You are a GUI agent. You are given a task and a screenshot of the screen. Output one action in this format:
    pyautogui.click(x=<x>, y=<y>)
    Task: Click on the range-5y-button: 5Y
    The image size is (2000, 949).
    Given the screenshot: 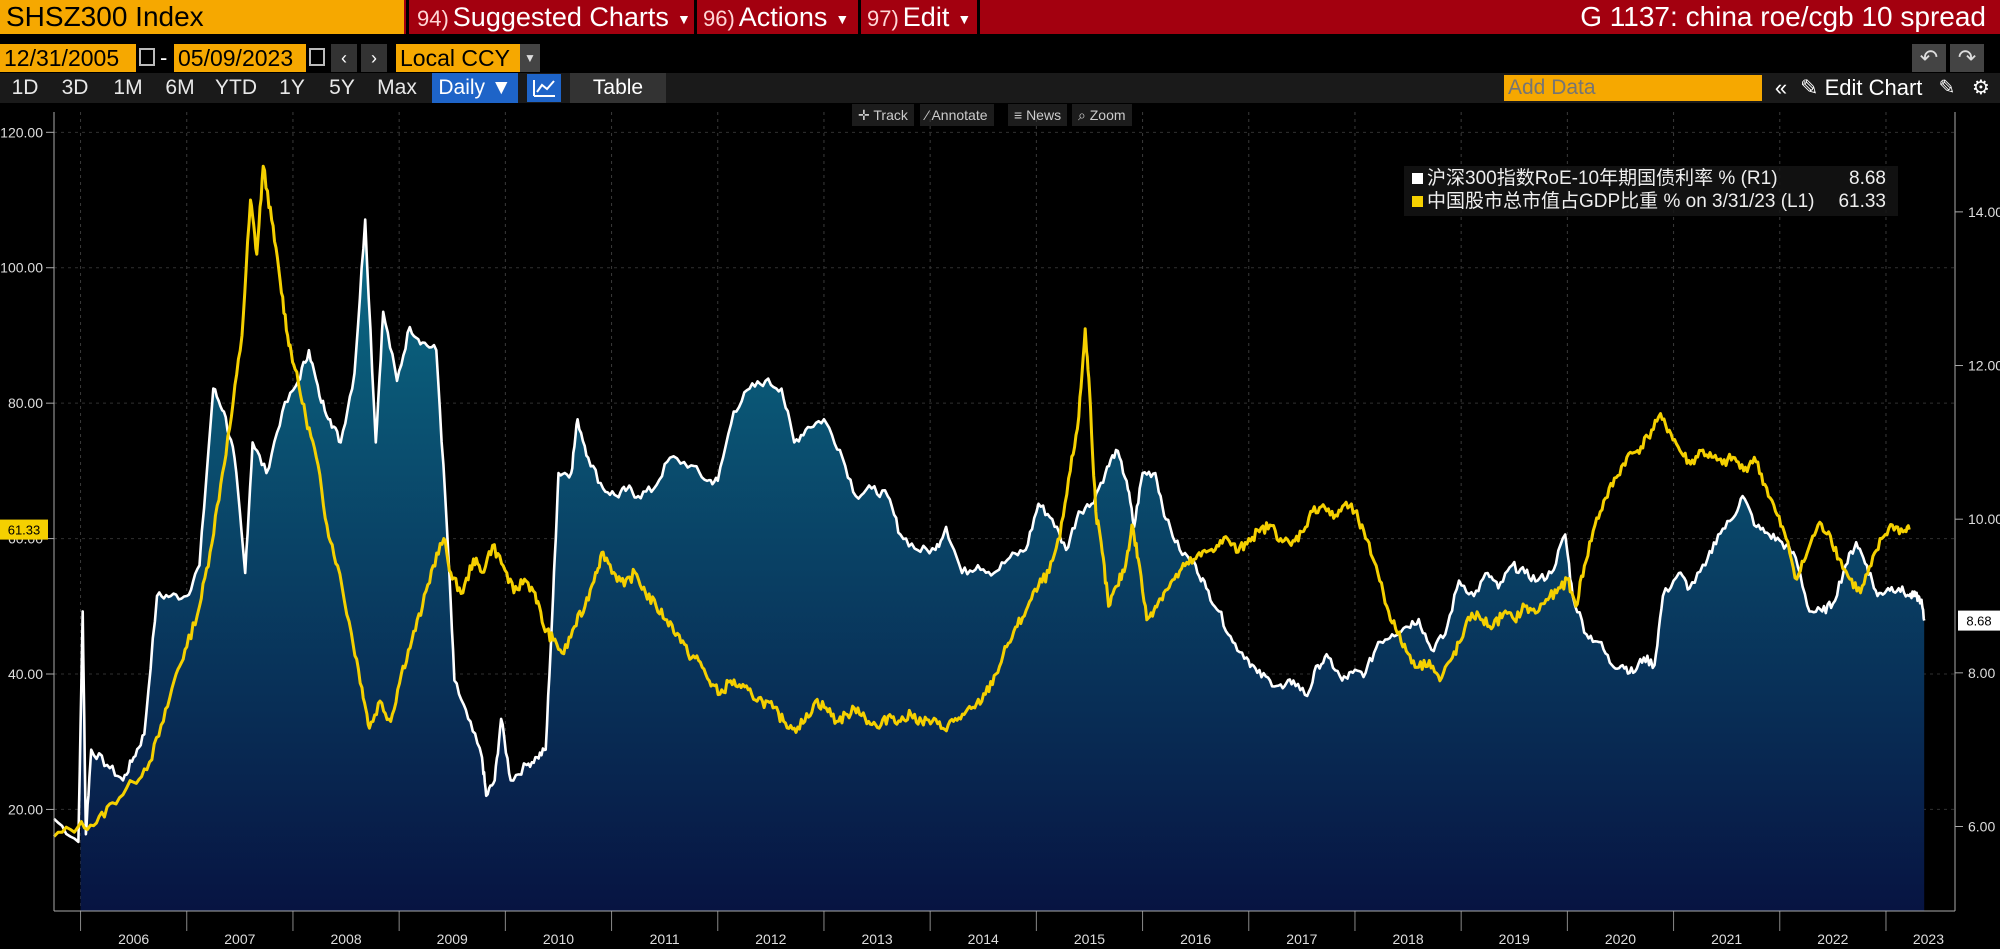 What is the action you would take?
    pyautogui.click(x=342, y=87)
    